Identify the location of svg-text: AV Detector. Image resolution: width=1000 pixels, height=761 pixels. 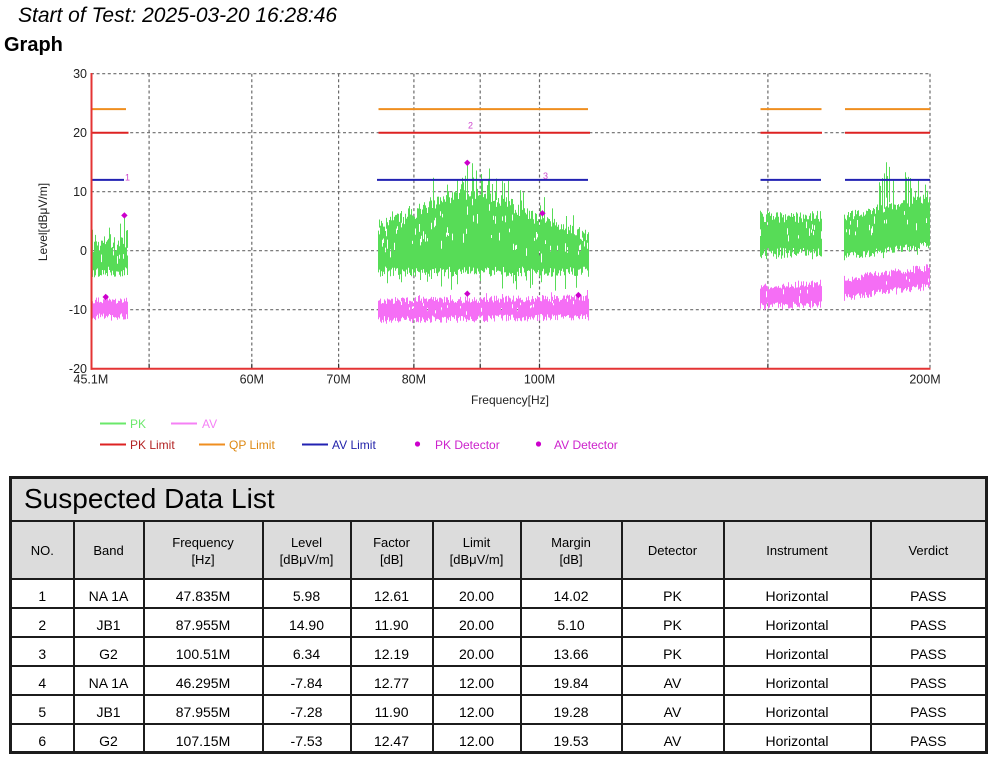
(586, 445).